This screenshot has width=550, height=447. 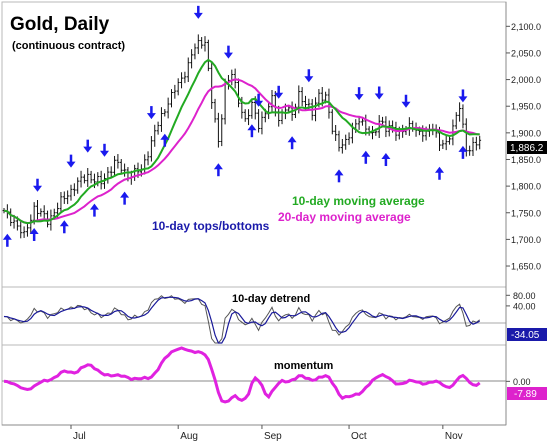 I want to click on last-price-badge, so click(x=527, y=147).